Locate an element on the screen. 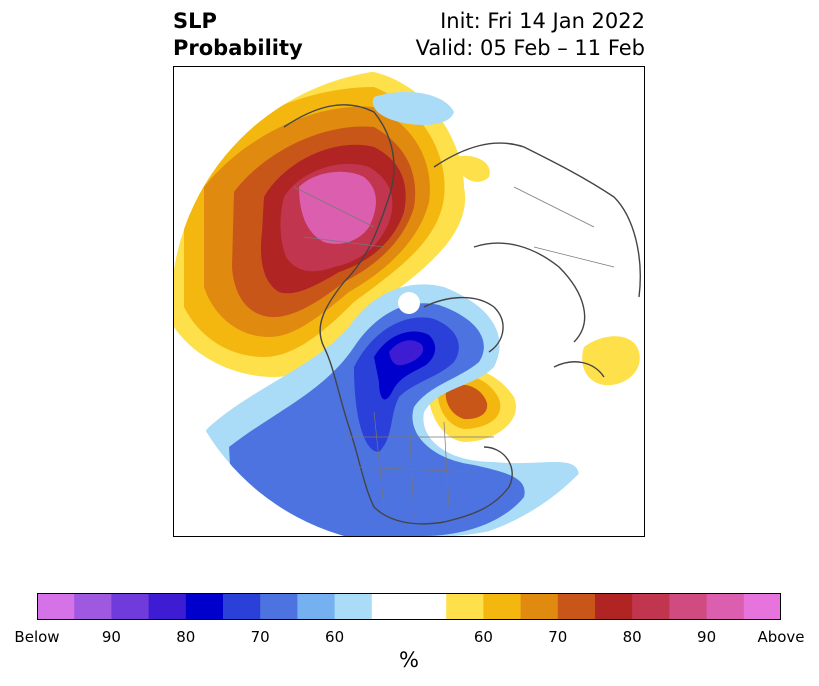 The image size is (819, 686). colorbar-unit-label: % is located at coordinates (409, 660).